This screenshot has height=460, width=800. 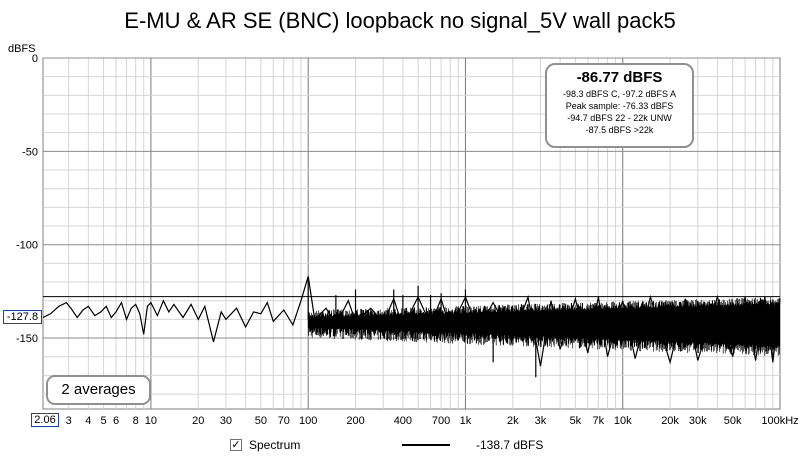 I want to click on x-tick-label: 1k, so click(x=466, y=421).